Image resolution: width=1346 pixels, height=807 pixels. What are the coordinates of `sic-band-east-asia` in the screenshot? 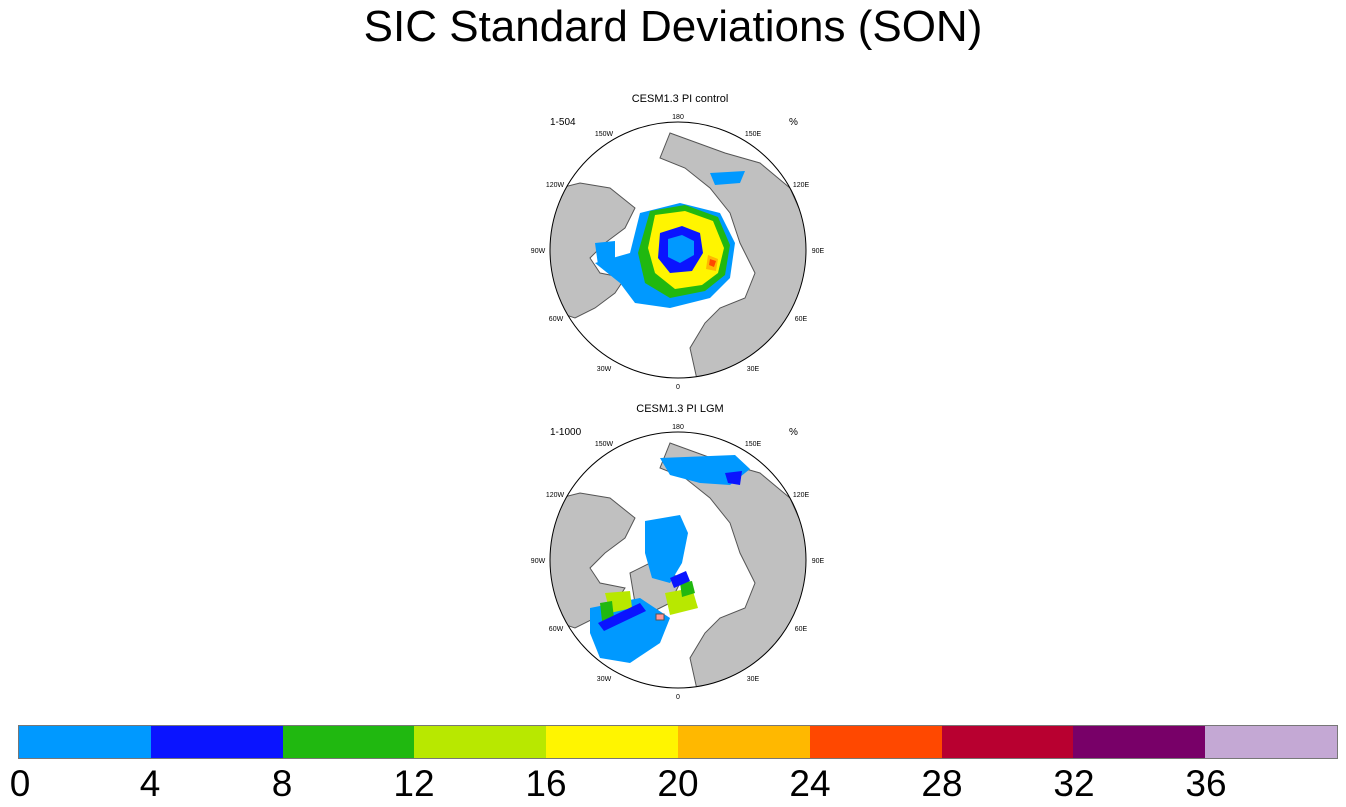 It's located at (727, 178).